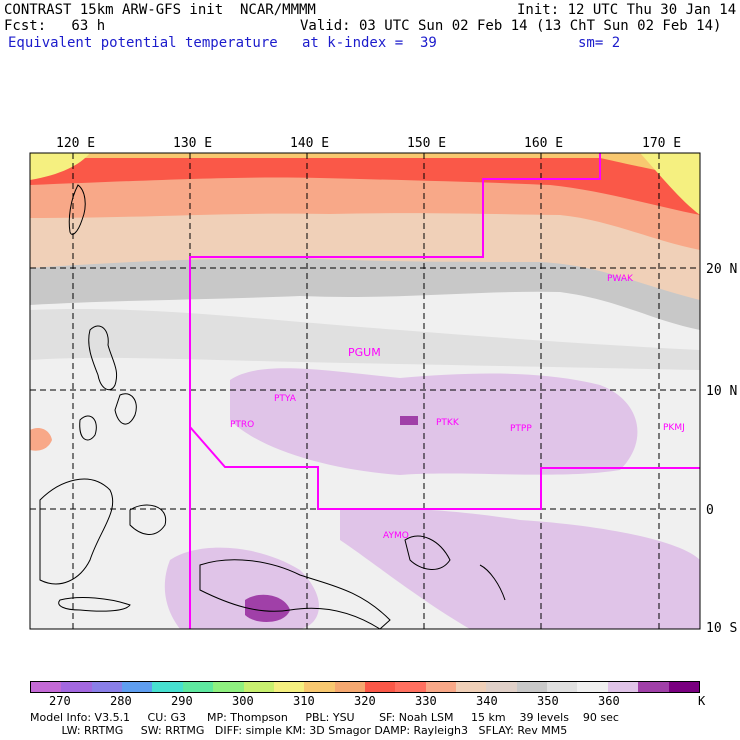  What do you see at coordinates (76, 143) in the screenshot?
I see `lon-label-120: 120 E` at bounding box center [76, 143].